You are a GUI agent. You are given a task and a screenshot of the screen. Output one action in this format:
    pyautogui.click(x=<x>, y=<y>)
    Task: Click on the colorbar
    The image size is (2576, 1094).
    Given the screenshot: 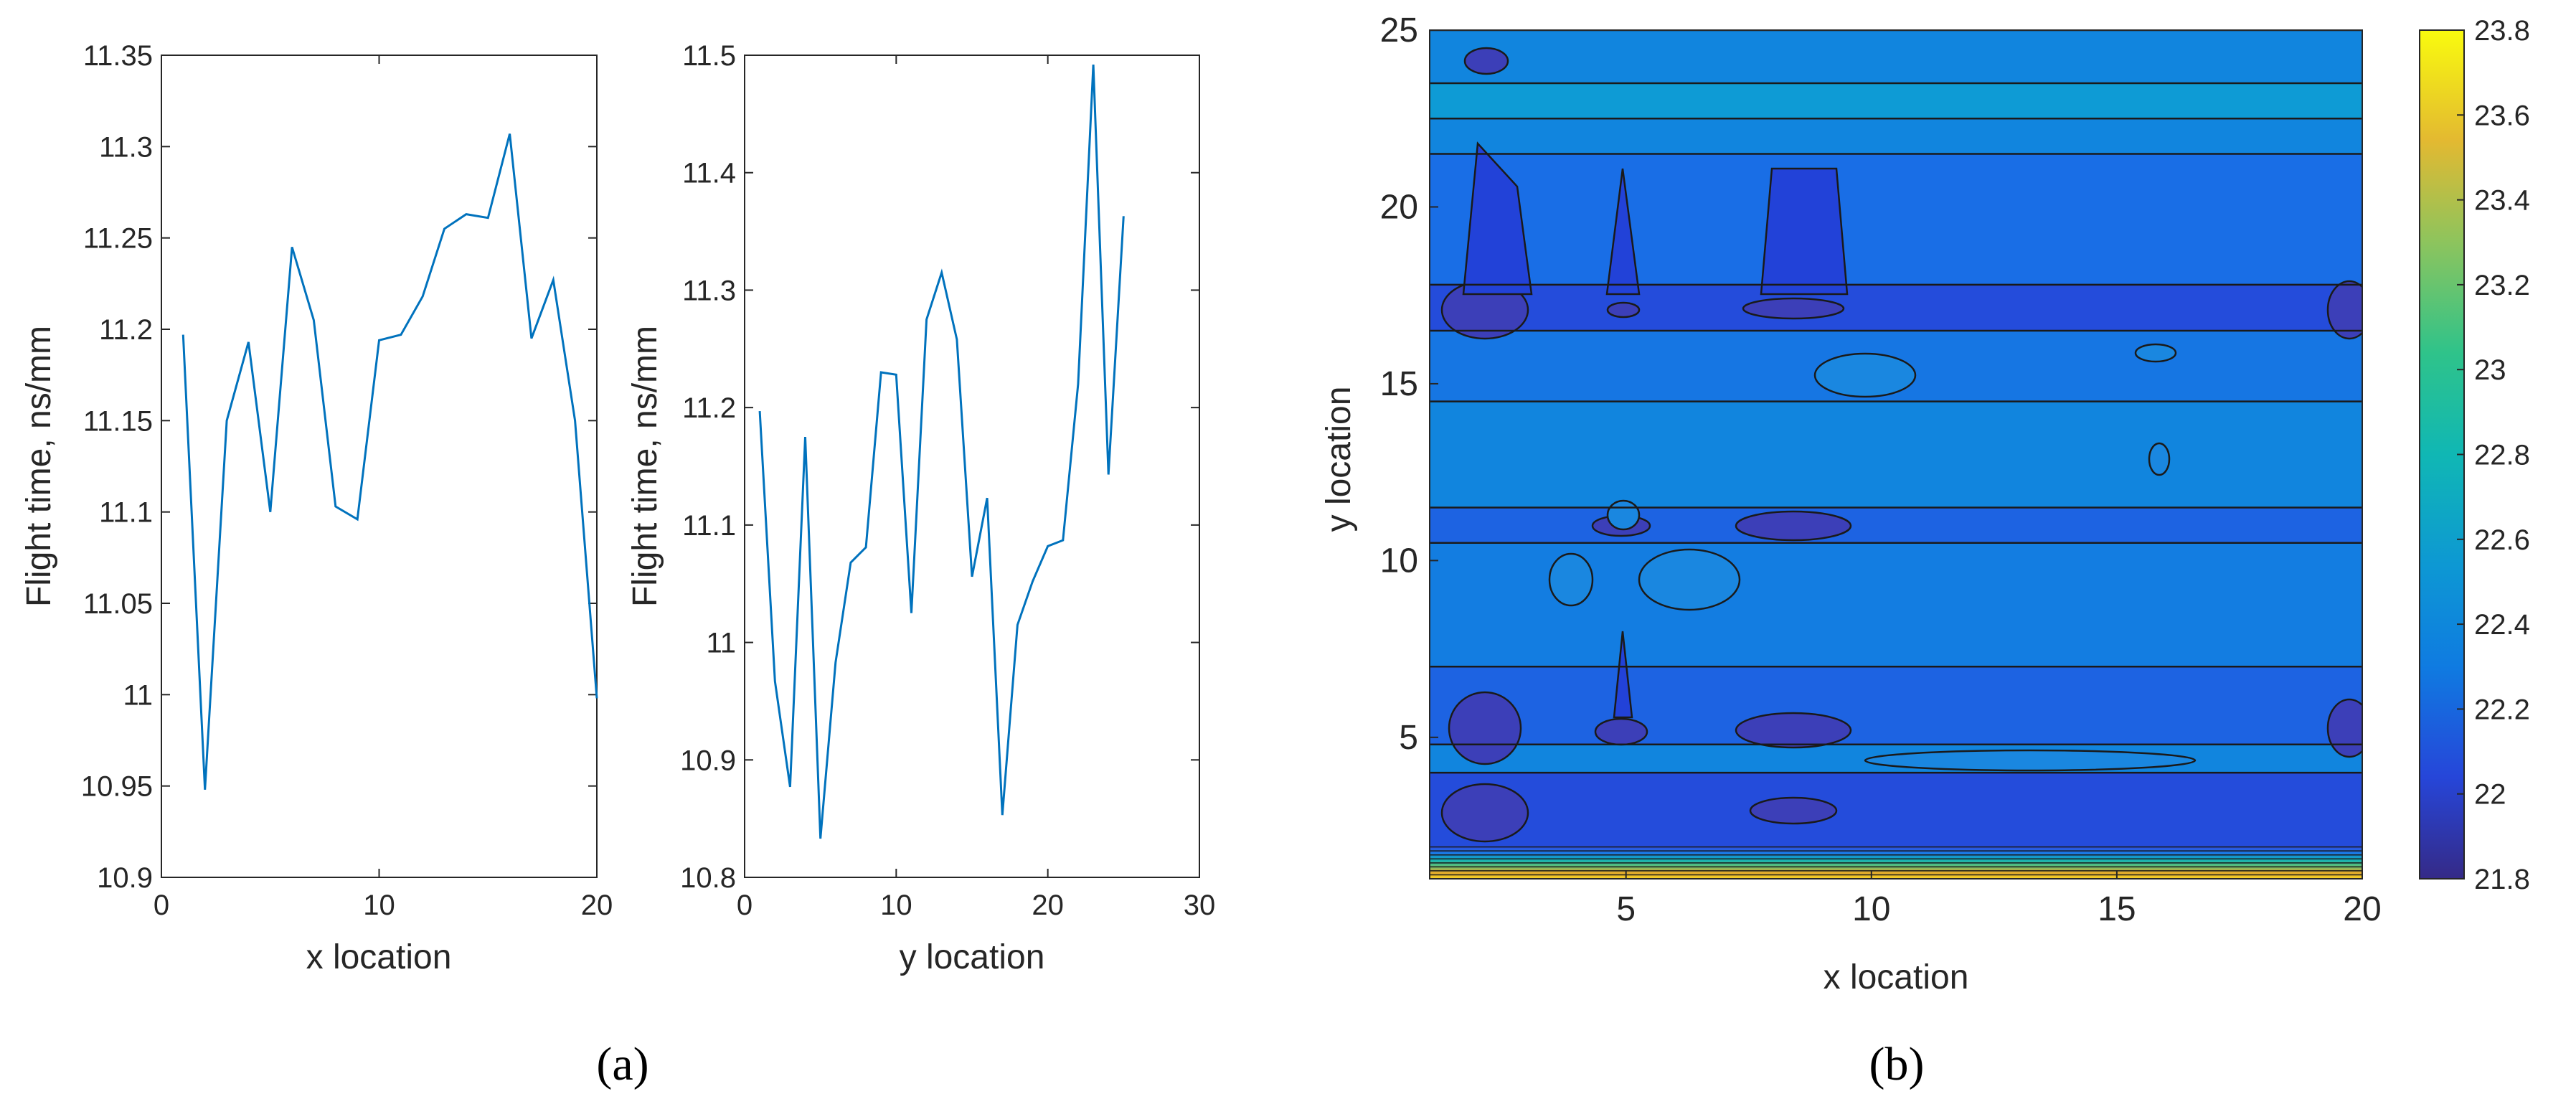 What is the action you would take?
    pyautogui.click(x=2442, y=454)
    